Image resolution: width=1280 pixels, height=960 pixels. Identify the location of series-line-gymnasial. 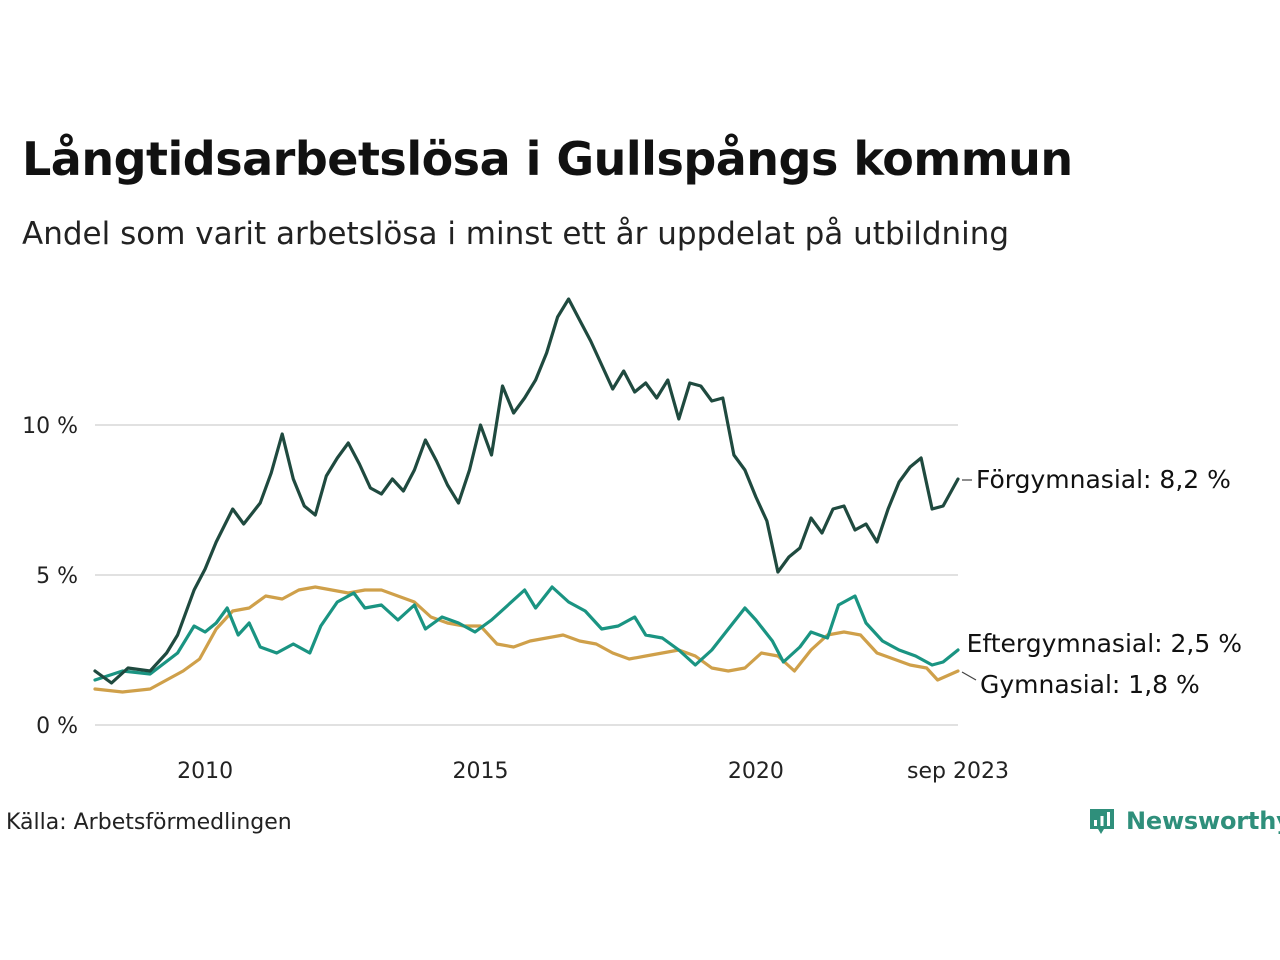
(526, 639).